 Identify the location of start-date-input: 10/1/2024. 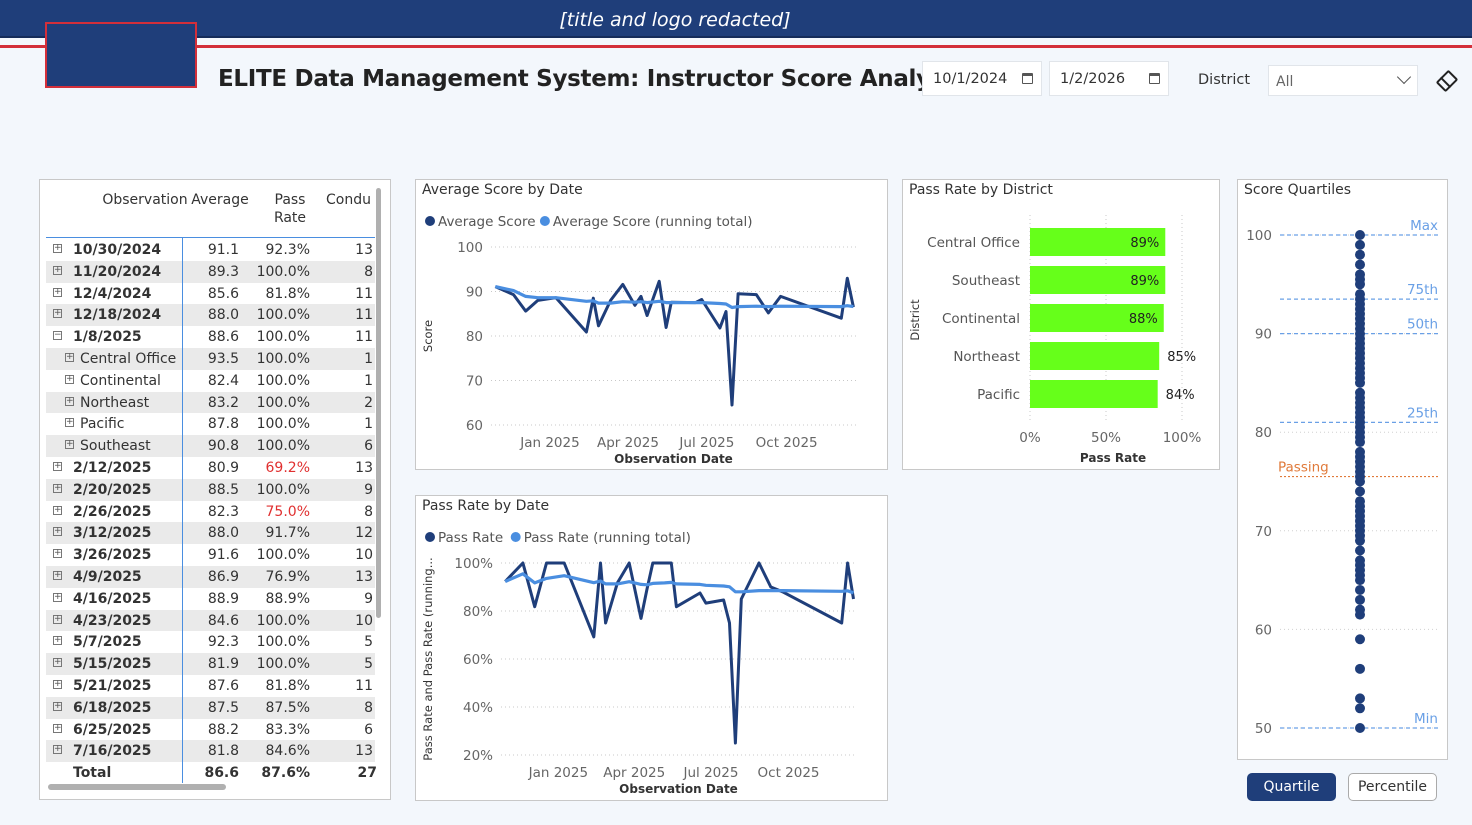
(982, 78).